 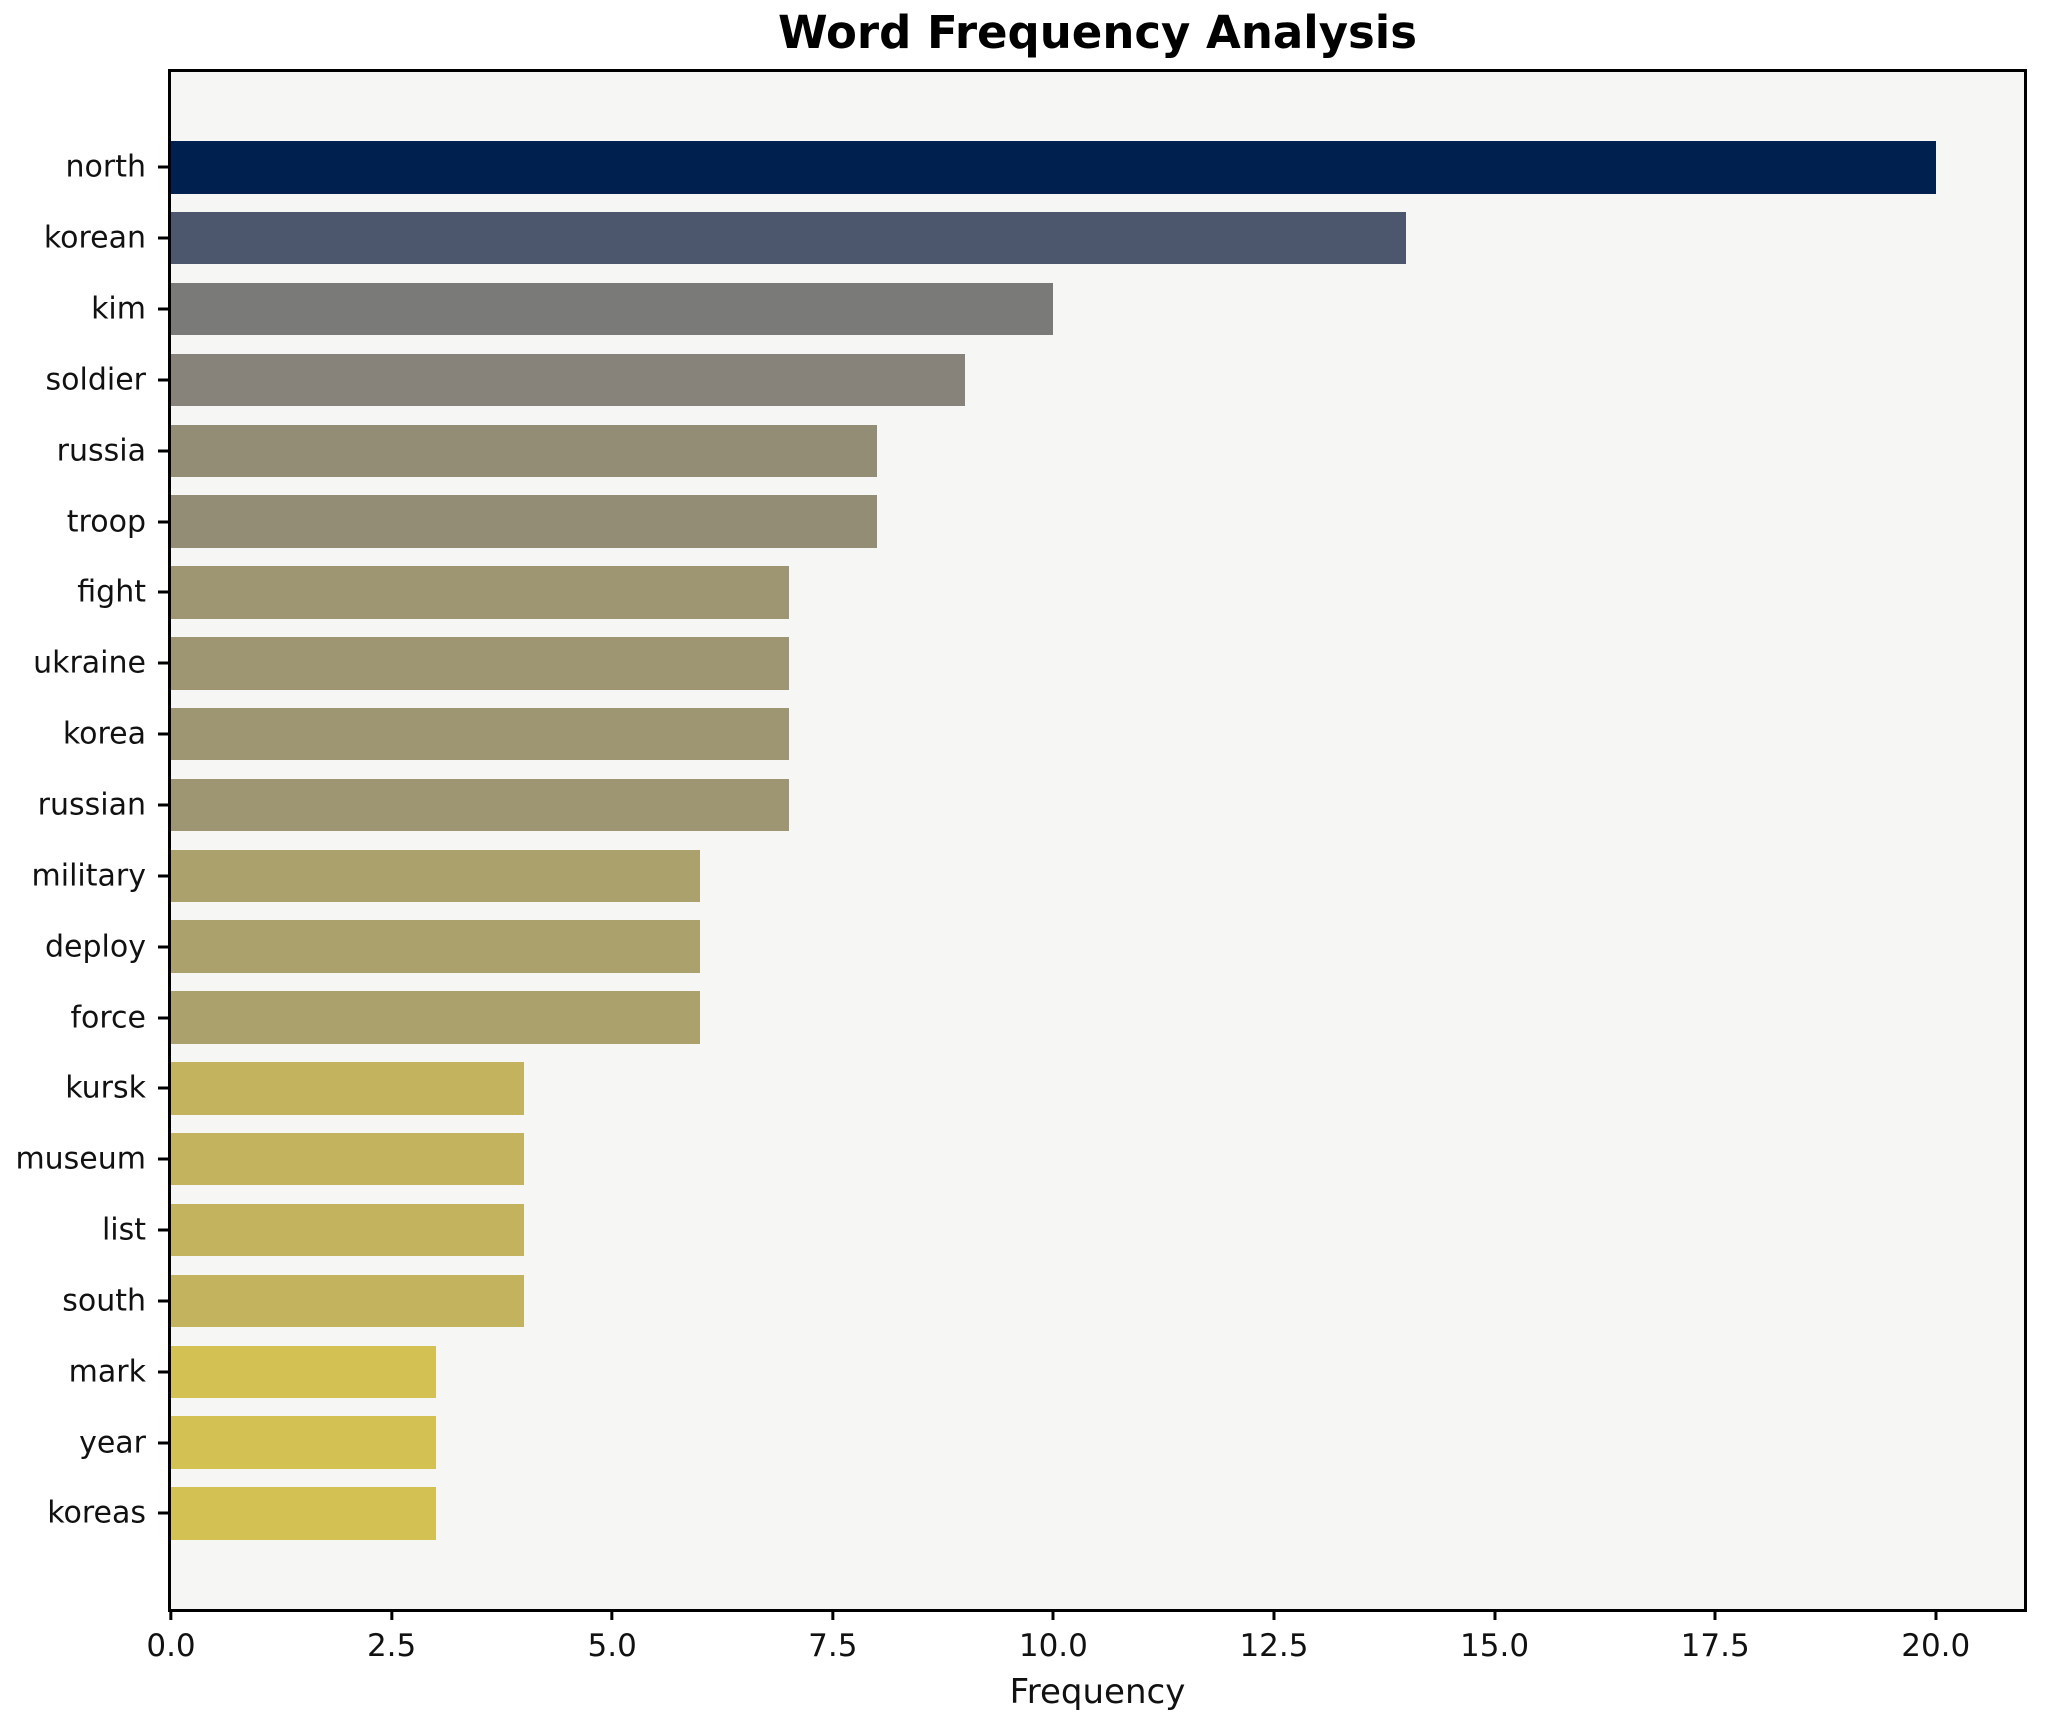 What do you see at coordinates (96, 380) in the screenshot?
I see `y-tick-label: soldier` at bounding box center [96, 380].